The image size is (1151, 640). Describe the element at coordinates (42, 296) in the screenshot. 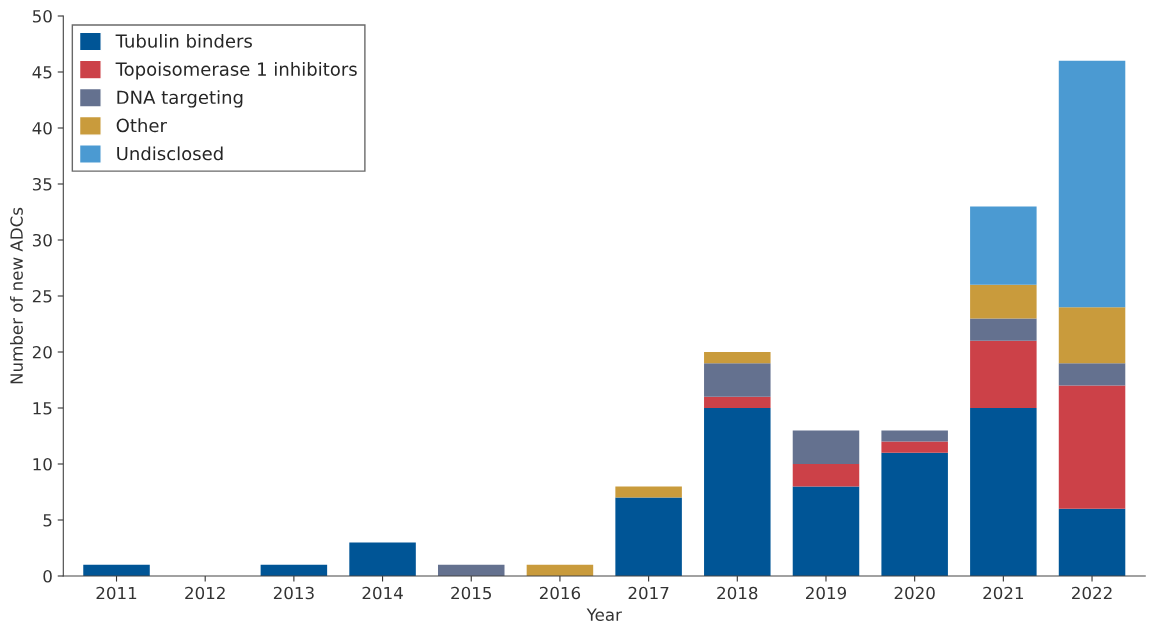

I see `y-tick-label: 25` at that location.